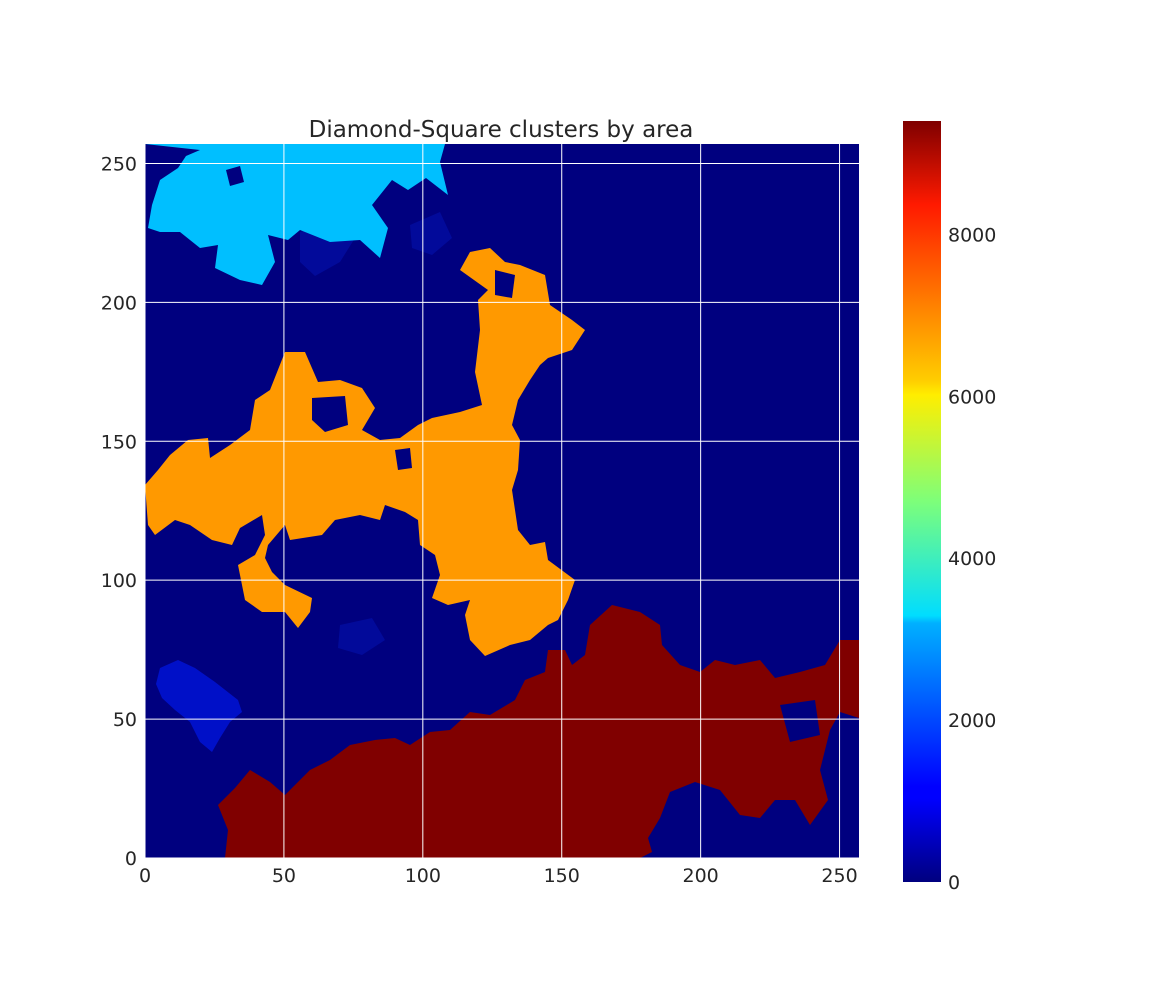  What do you see at coordinates (119, 581) in the screenshot?
I see `y-tick-label: 100` at bounding box center [119, 581].